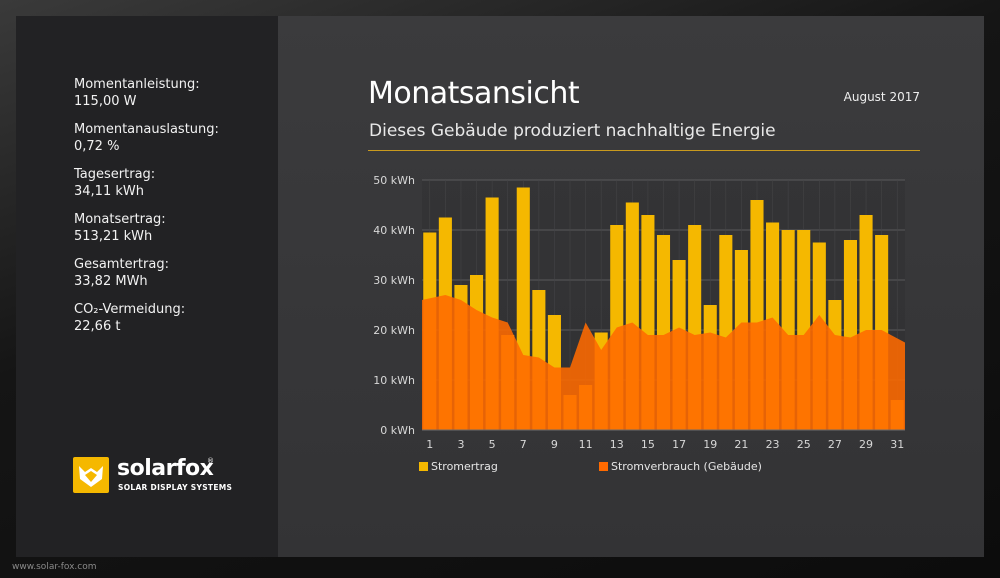 This screenshot has width=1000, height=578. I want to click on page-title: Monatsansicht, so click(474, 93).